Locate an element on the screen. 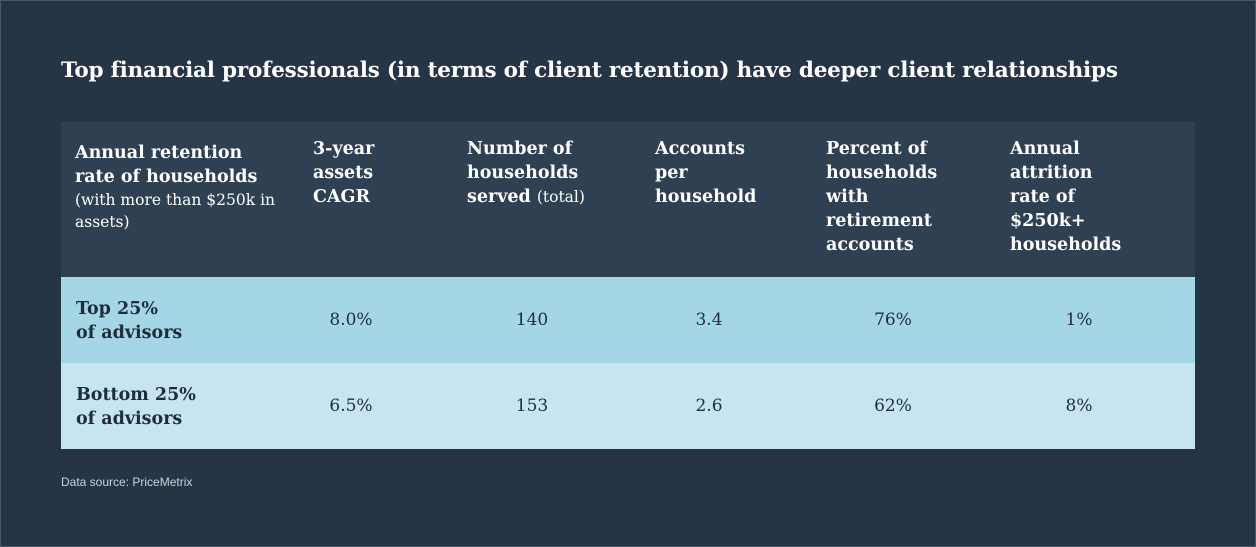 This screenshot has width=1256, height=547. header-cagr-line-2: assets is located at coordinates (343, 173).